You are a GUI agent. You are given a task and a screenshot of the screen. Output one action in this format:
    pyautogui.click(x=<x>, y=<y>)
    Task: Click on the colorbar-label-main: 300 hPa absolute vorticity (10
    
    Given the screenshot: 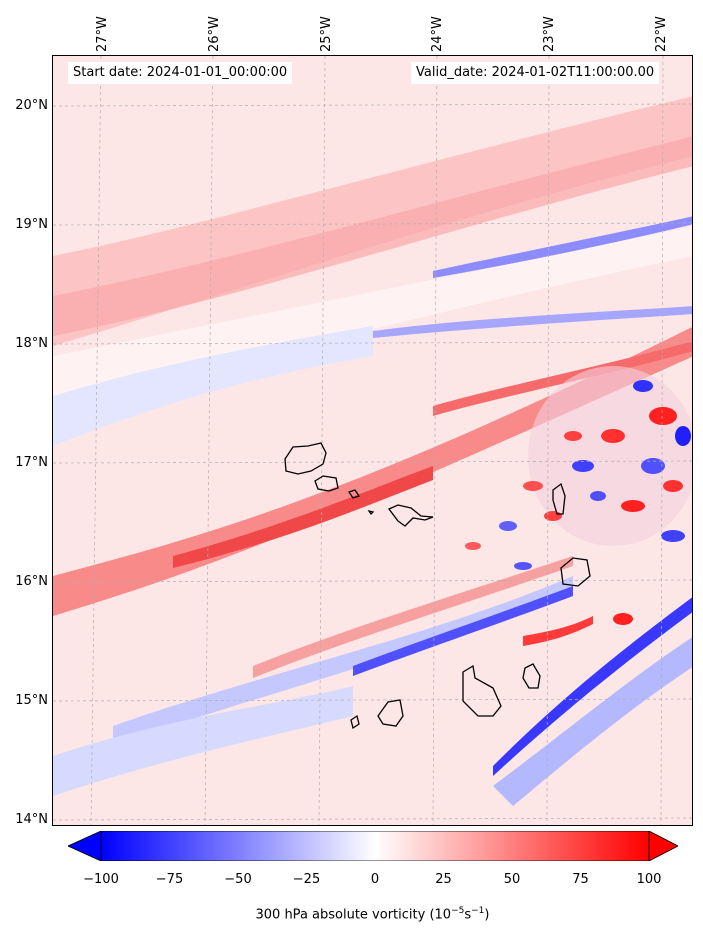 What is the action you would take?
    pyautogui.click(x=353, y=915)
    